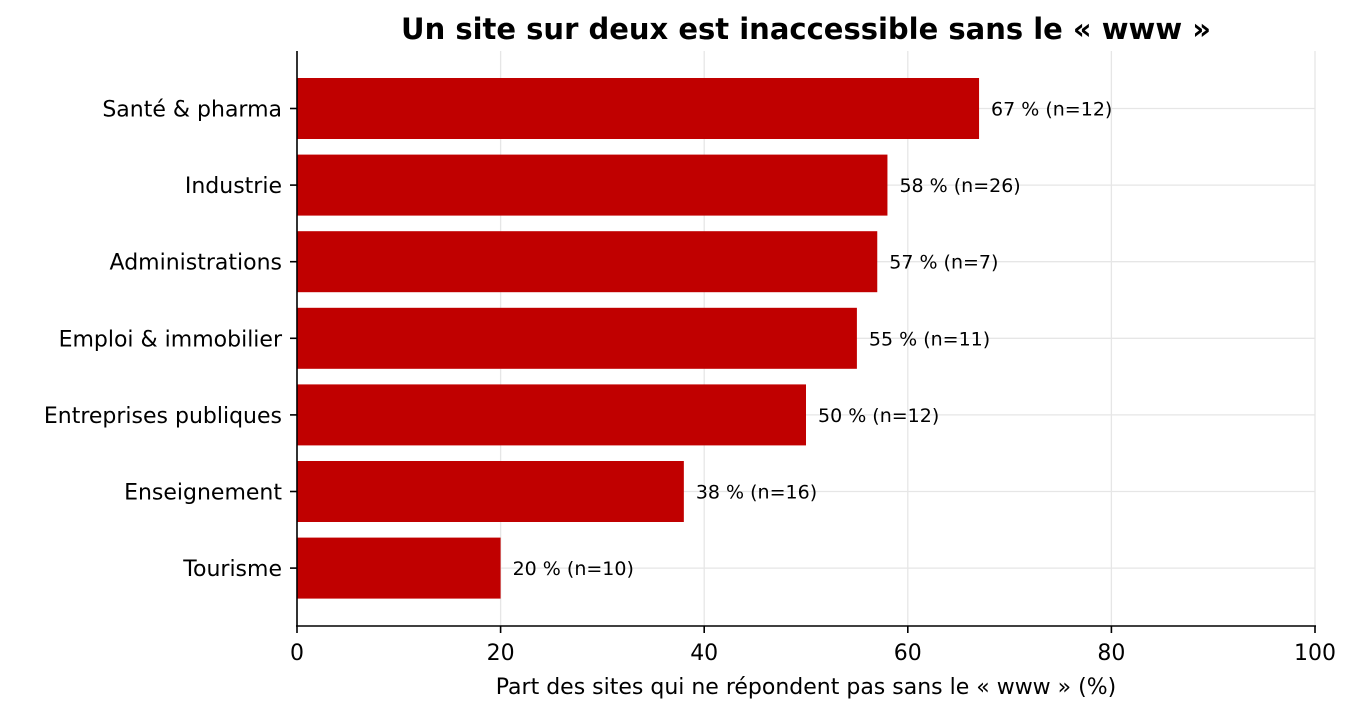 The height and width of the screenshot is (715, 1355). I want to click on bar-value-label: 38 % (n=16), so click(756, 493).